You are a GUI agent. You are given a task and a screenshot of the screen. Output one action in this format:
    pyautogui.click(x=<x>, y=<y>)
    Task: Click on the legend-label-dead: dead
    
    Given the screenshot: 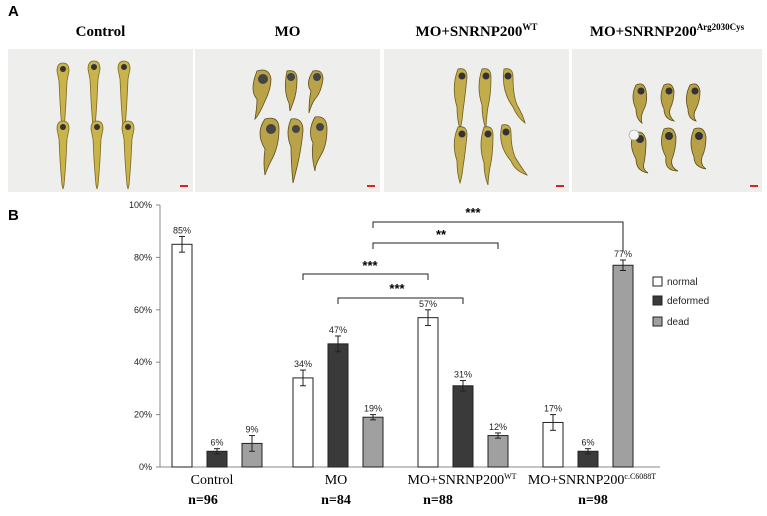 What is the action you would take?
    pyautogui.click(x=678, y=322)
    